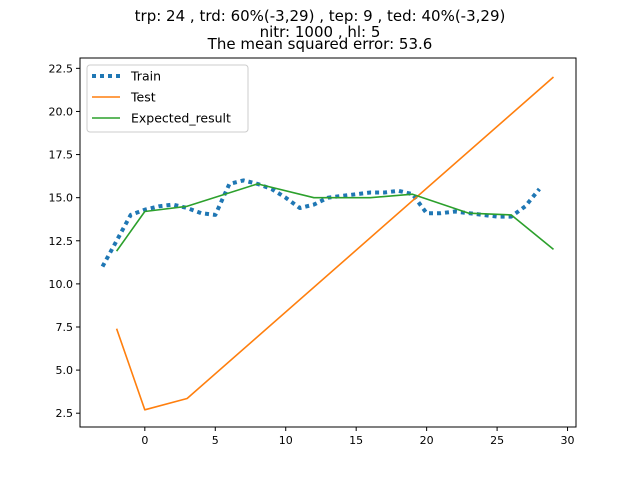  I want to click on y-tick-label: 10.0, so click(61, 284).